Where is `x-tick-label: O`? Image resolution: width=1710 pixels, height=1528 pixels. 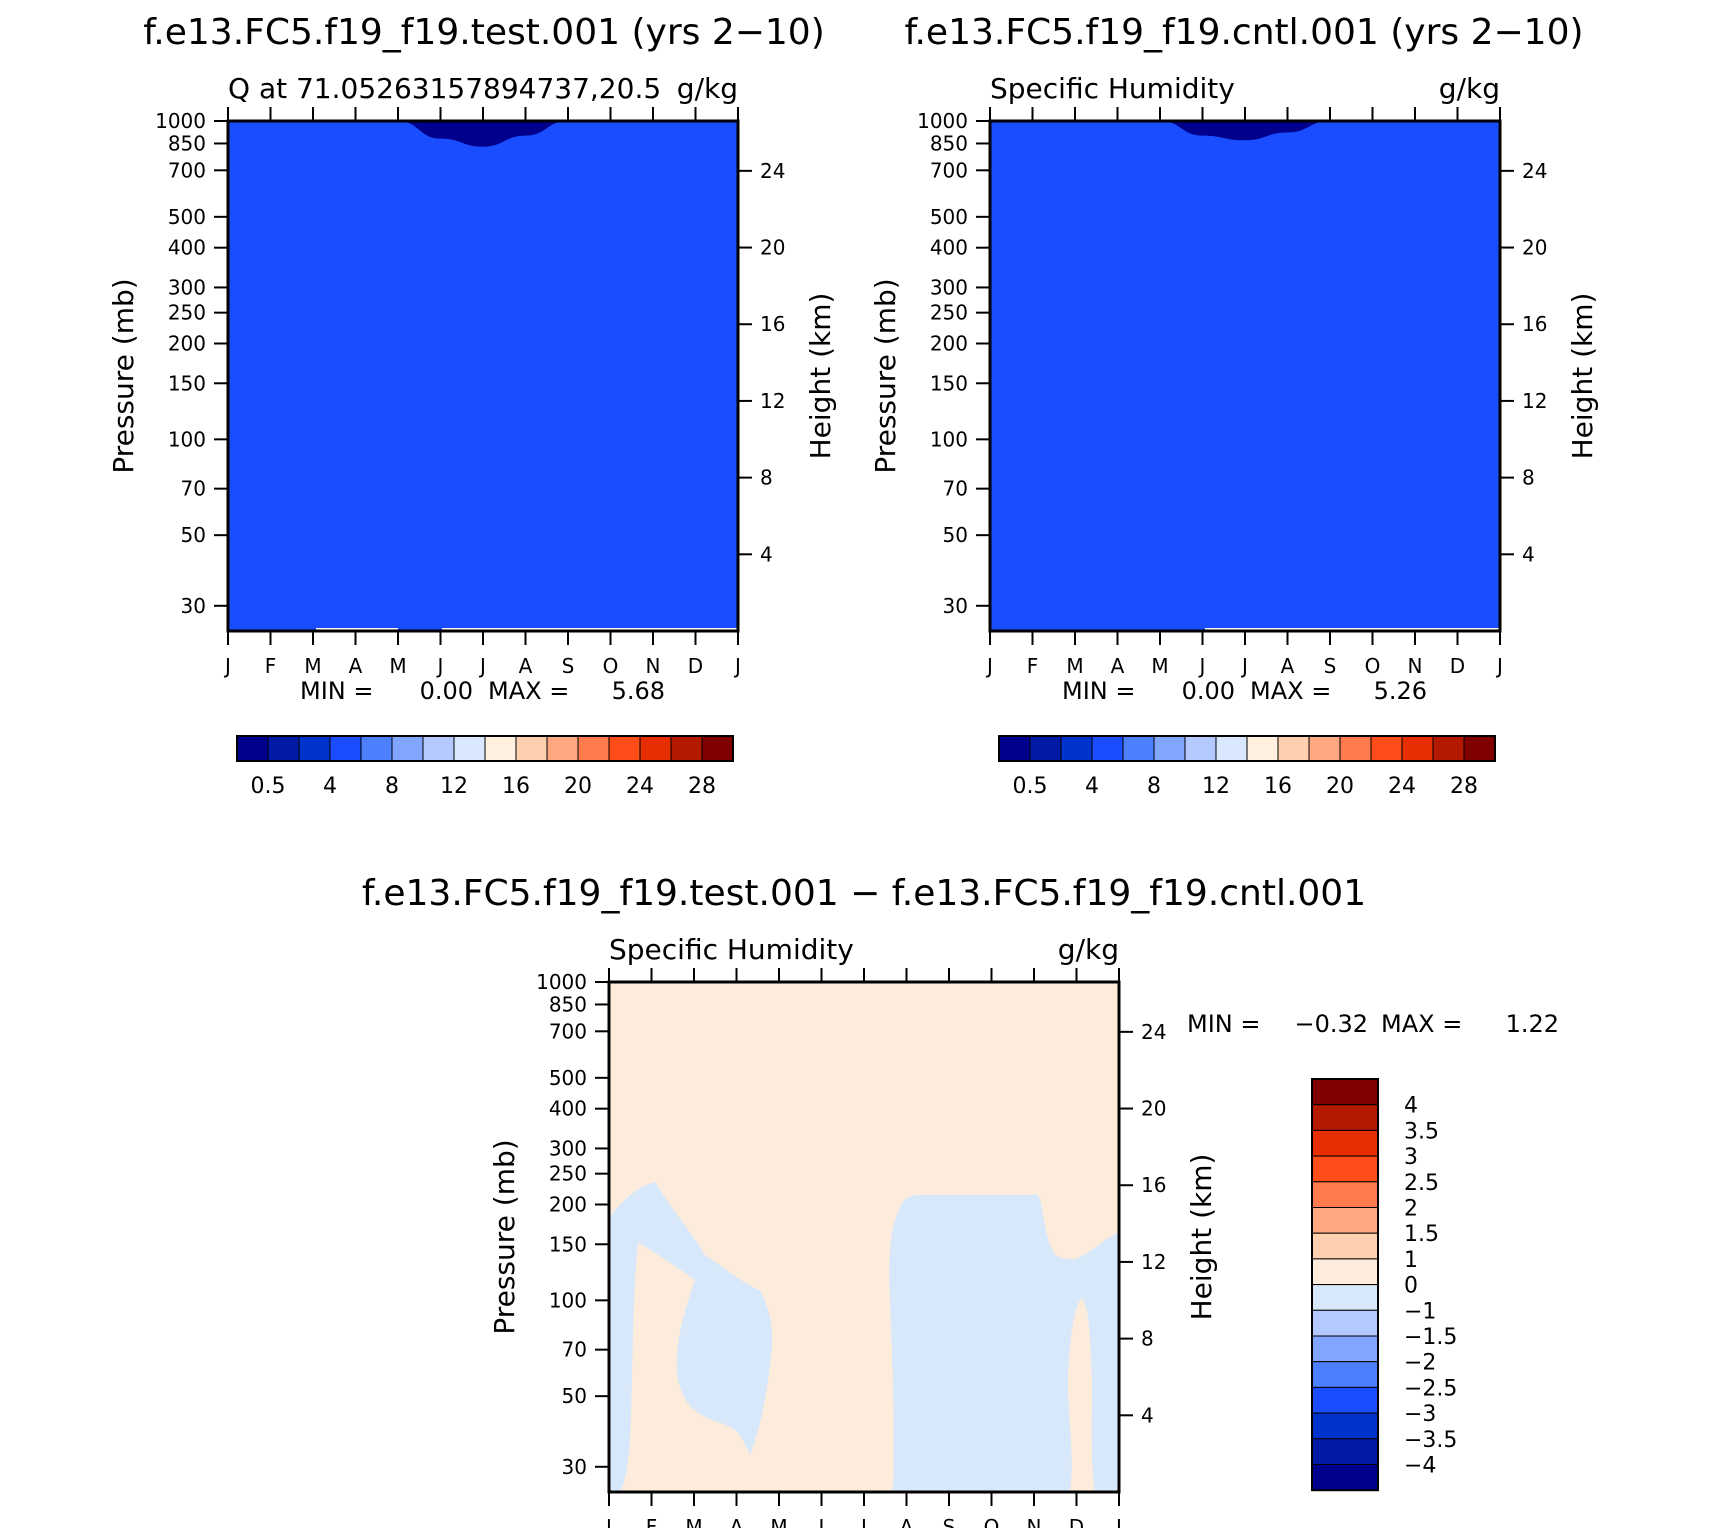 x-tick-label: O is located at coordinates (992, 1521).